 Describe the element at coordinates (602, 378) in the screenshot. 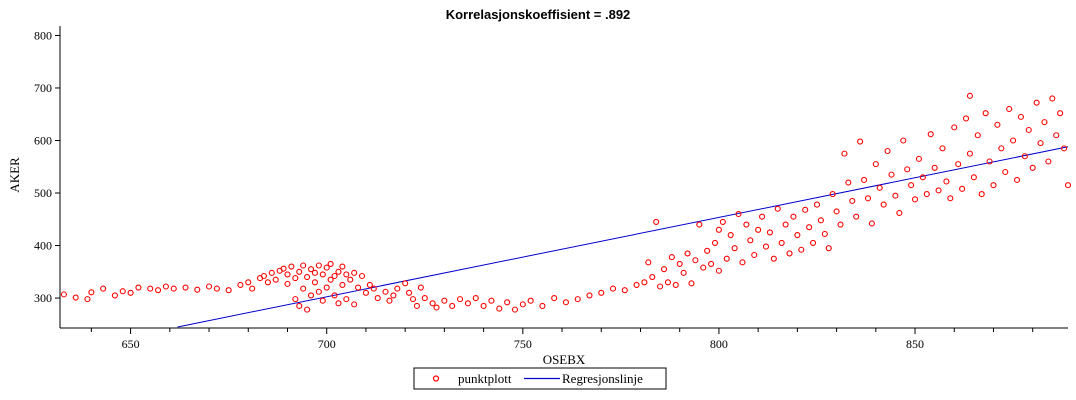

I see `legend-label-regresjonslinje: Regresjonslinje` at that location.